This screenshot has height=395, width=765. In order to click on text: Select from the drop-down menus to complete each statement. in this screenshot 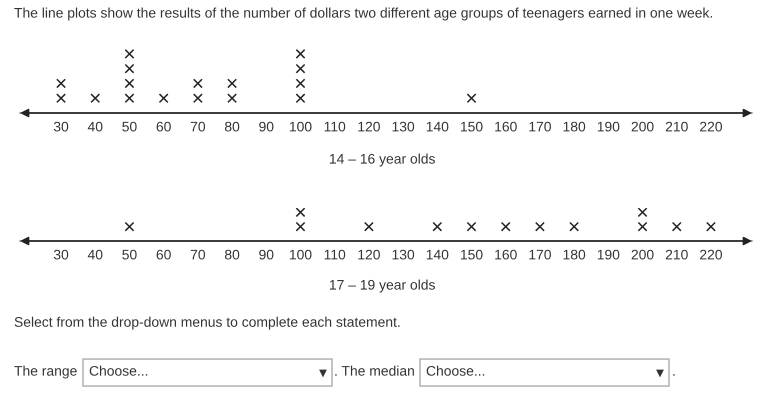, I will do `click(207, 323)`.